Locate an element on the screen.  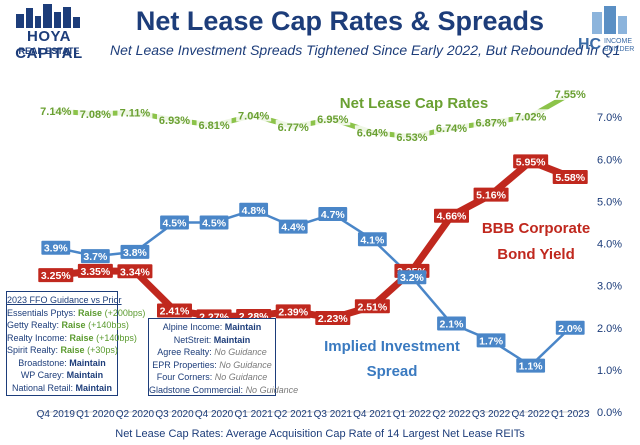
data-label: 6.87% is located at coordinates (490, 124).